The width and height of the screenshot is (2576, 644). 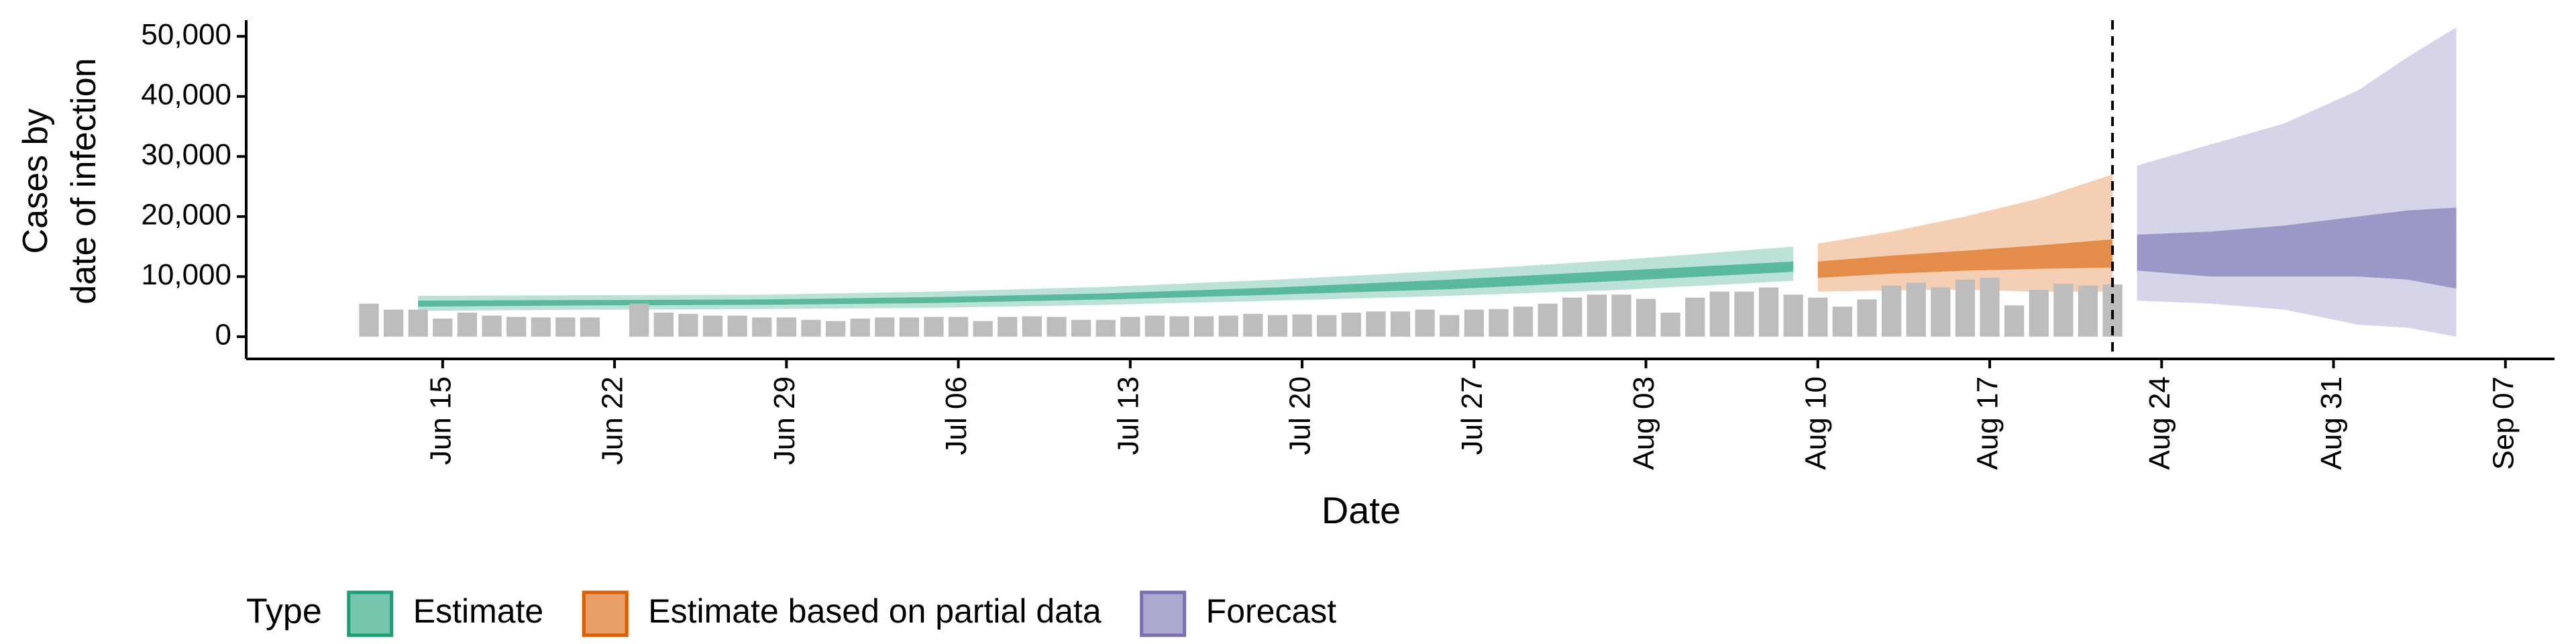 I want to click on x-tick-label: Aug 10, so click(x=1815, y=423).